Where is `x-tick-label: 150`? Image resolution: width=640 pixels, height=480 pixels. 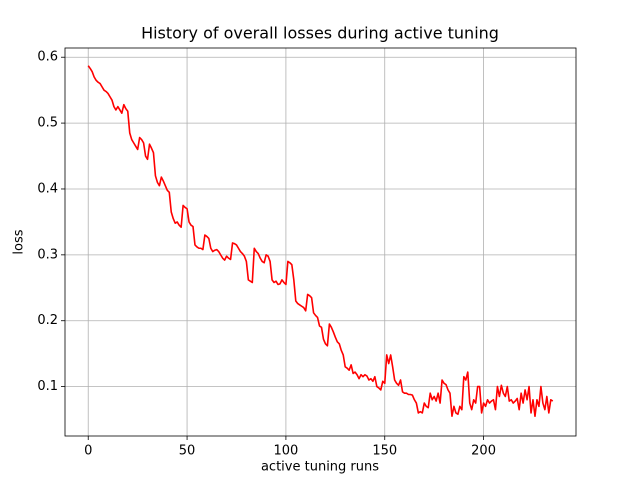 x-tick-label: 150 is located at coordinates (384, 451).